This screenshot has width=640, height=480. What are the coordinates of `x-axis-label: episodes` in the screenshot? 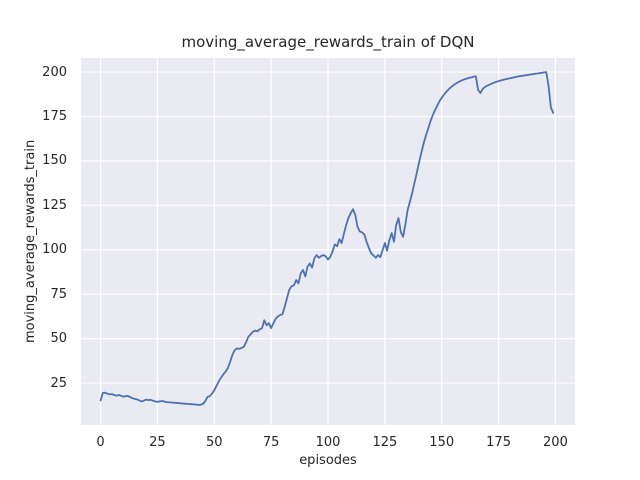 It's located at (328, 460).